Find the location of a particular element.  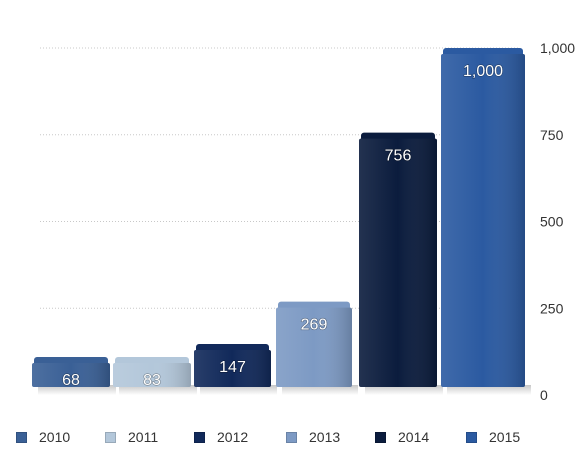

bar-2014 is located at coordinates (398, 259).